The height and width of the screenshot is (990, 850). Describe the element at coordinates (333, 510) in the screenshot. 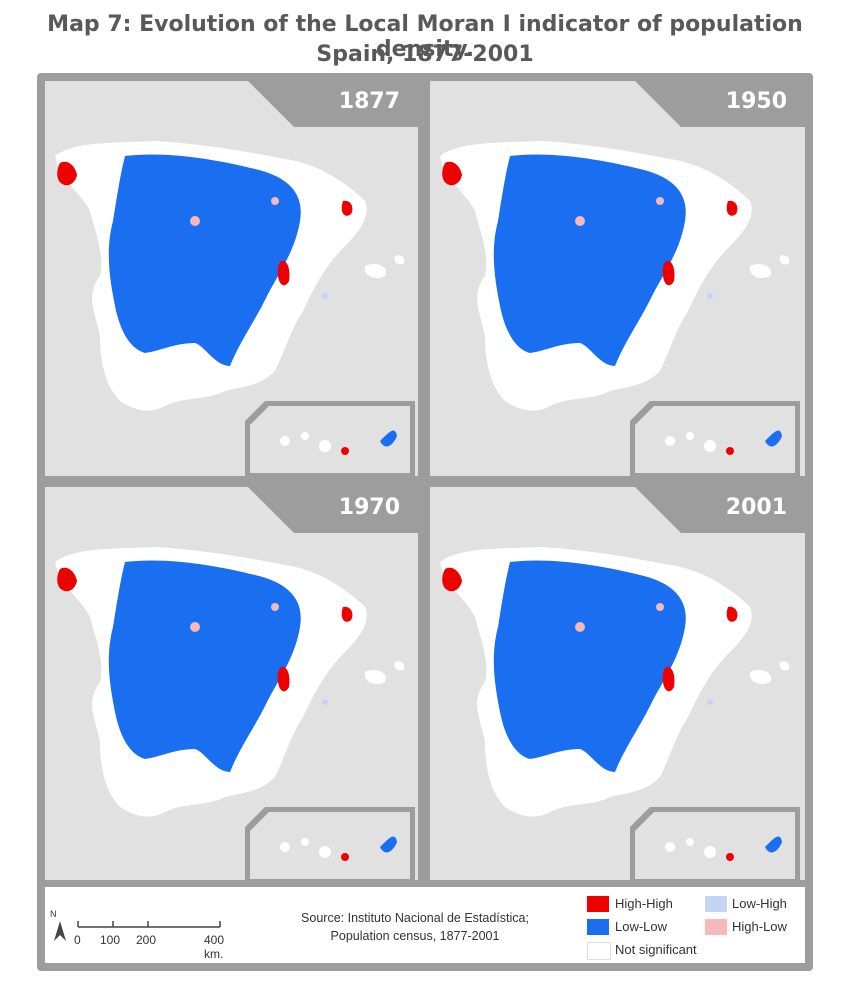

I see `year-tab: 1970` at that location.